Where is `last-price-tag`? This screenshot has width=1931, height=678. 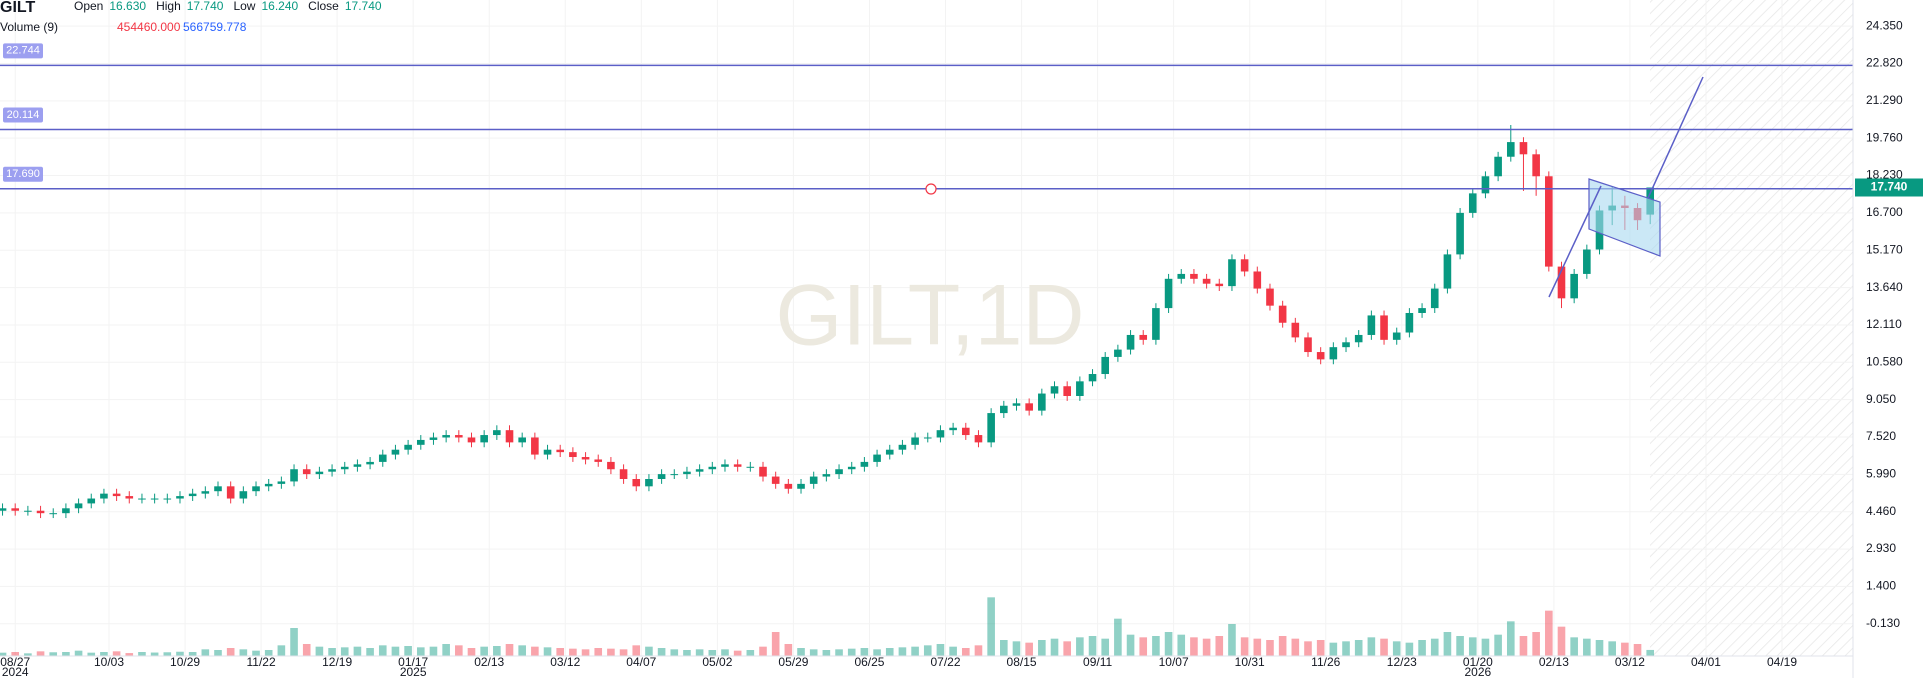
last-price-tag is located at coordinates (1889, 187).